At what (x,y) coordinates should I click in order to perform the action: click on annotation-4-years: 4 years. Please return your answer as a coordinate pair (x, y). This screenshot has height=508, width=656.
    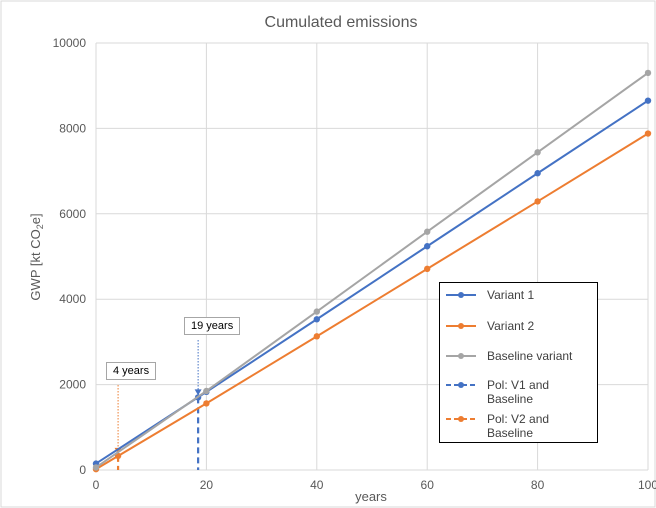
    Looking at the image, I should click on (131, 371).